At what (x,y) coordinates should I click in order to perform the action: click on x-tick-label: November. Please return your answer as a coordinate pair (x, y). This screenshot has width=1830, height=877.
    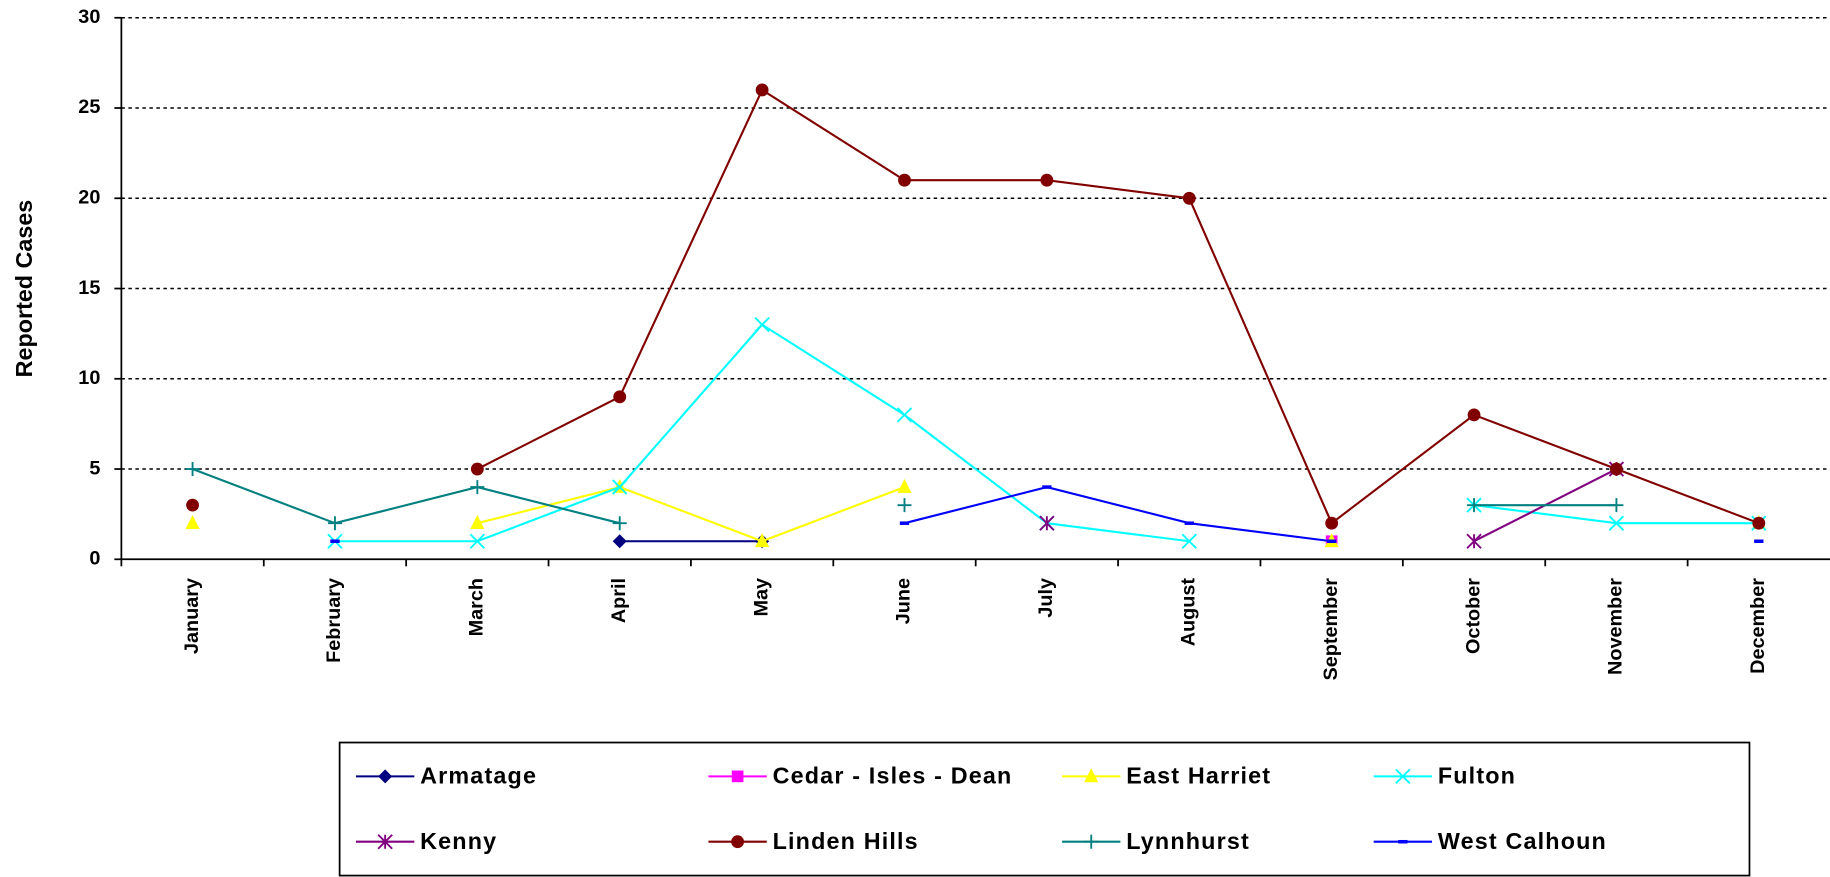
    Looking at the image, I should click on (1616, 626).